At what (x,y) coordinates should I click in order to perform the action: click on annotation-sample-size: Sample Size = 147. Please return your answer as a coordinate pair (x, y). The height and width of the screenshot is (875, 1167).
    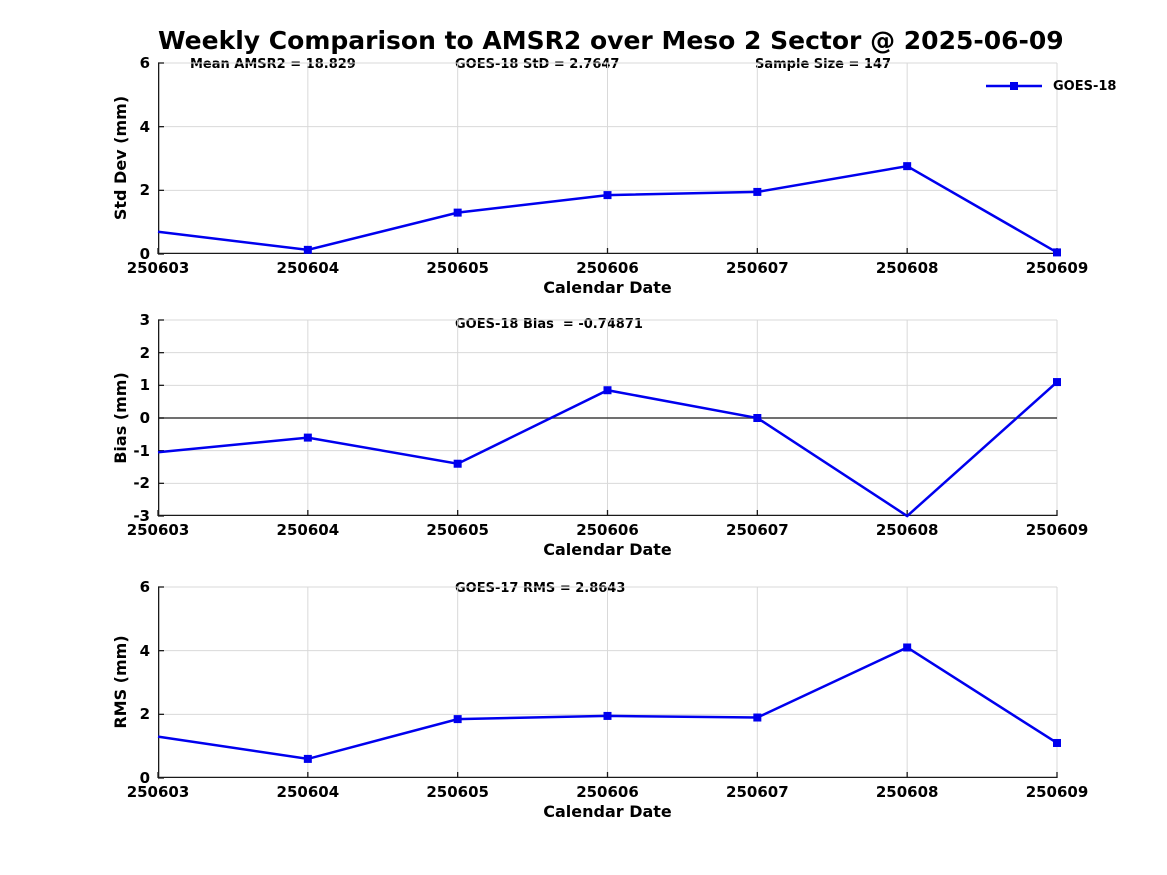
    Looking at the image, I should click on (823, 64).